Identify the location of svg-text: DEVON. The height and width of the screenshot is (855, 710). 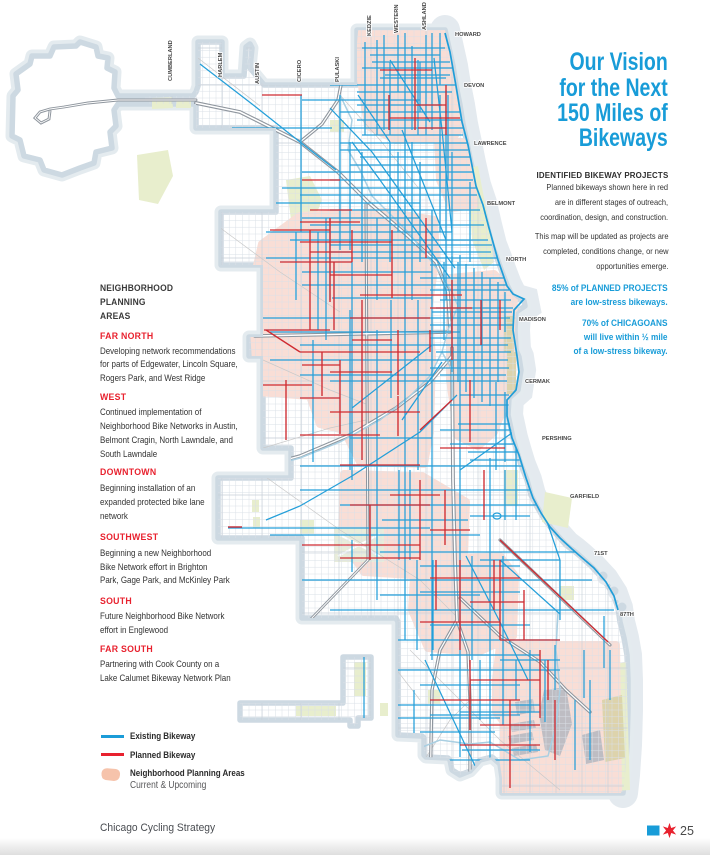
(474, 86).